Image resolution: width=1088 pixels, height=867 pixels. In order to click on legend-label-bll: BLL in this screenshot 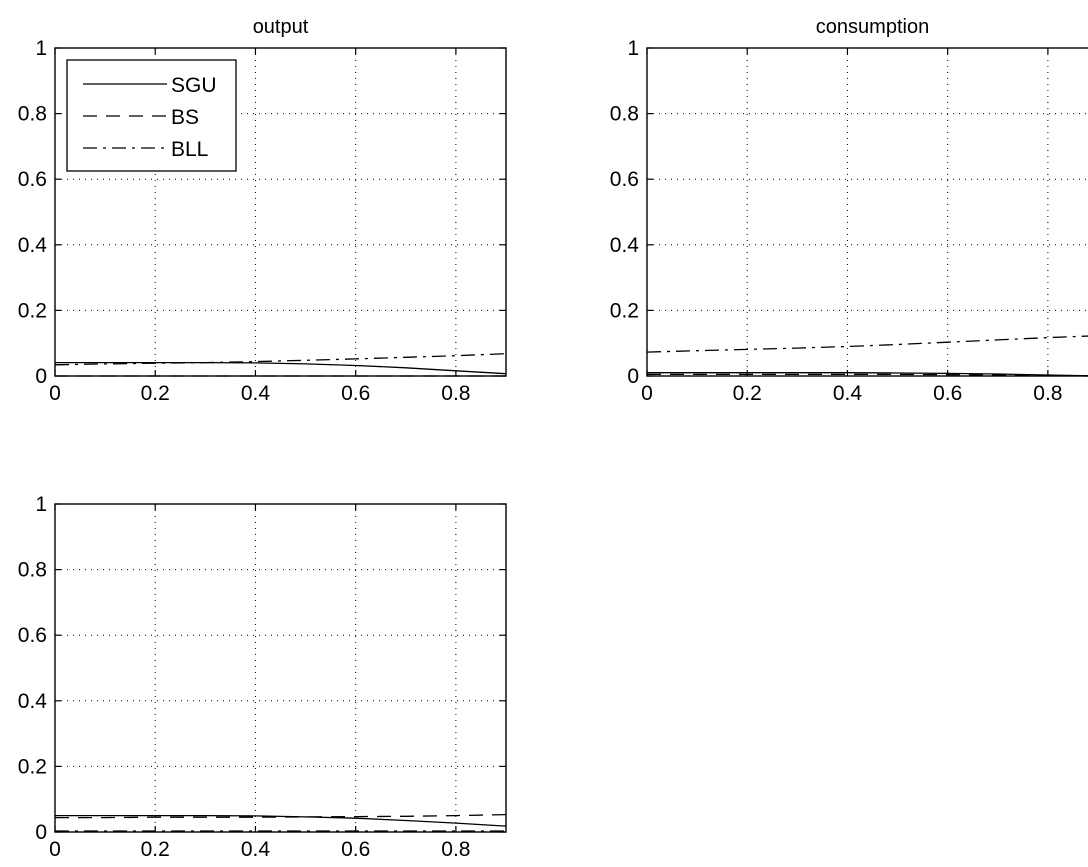, I will do `click(189, 149)`.